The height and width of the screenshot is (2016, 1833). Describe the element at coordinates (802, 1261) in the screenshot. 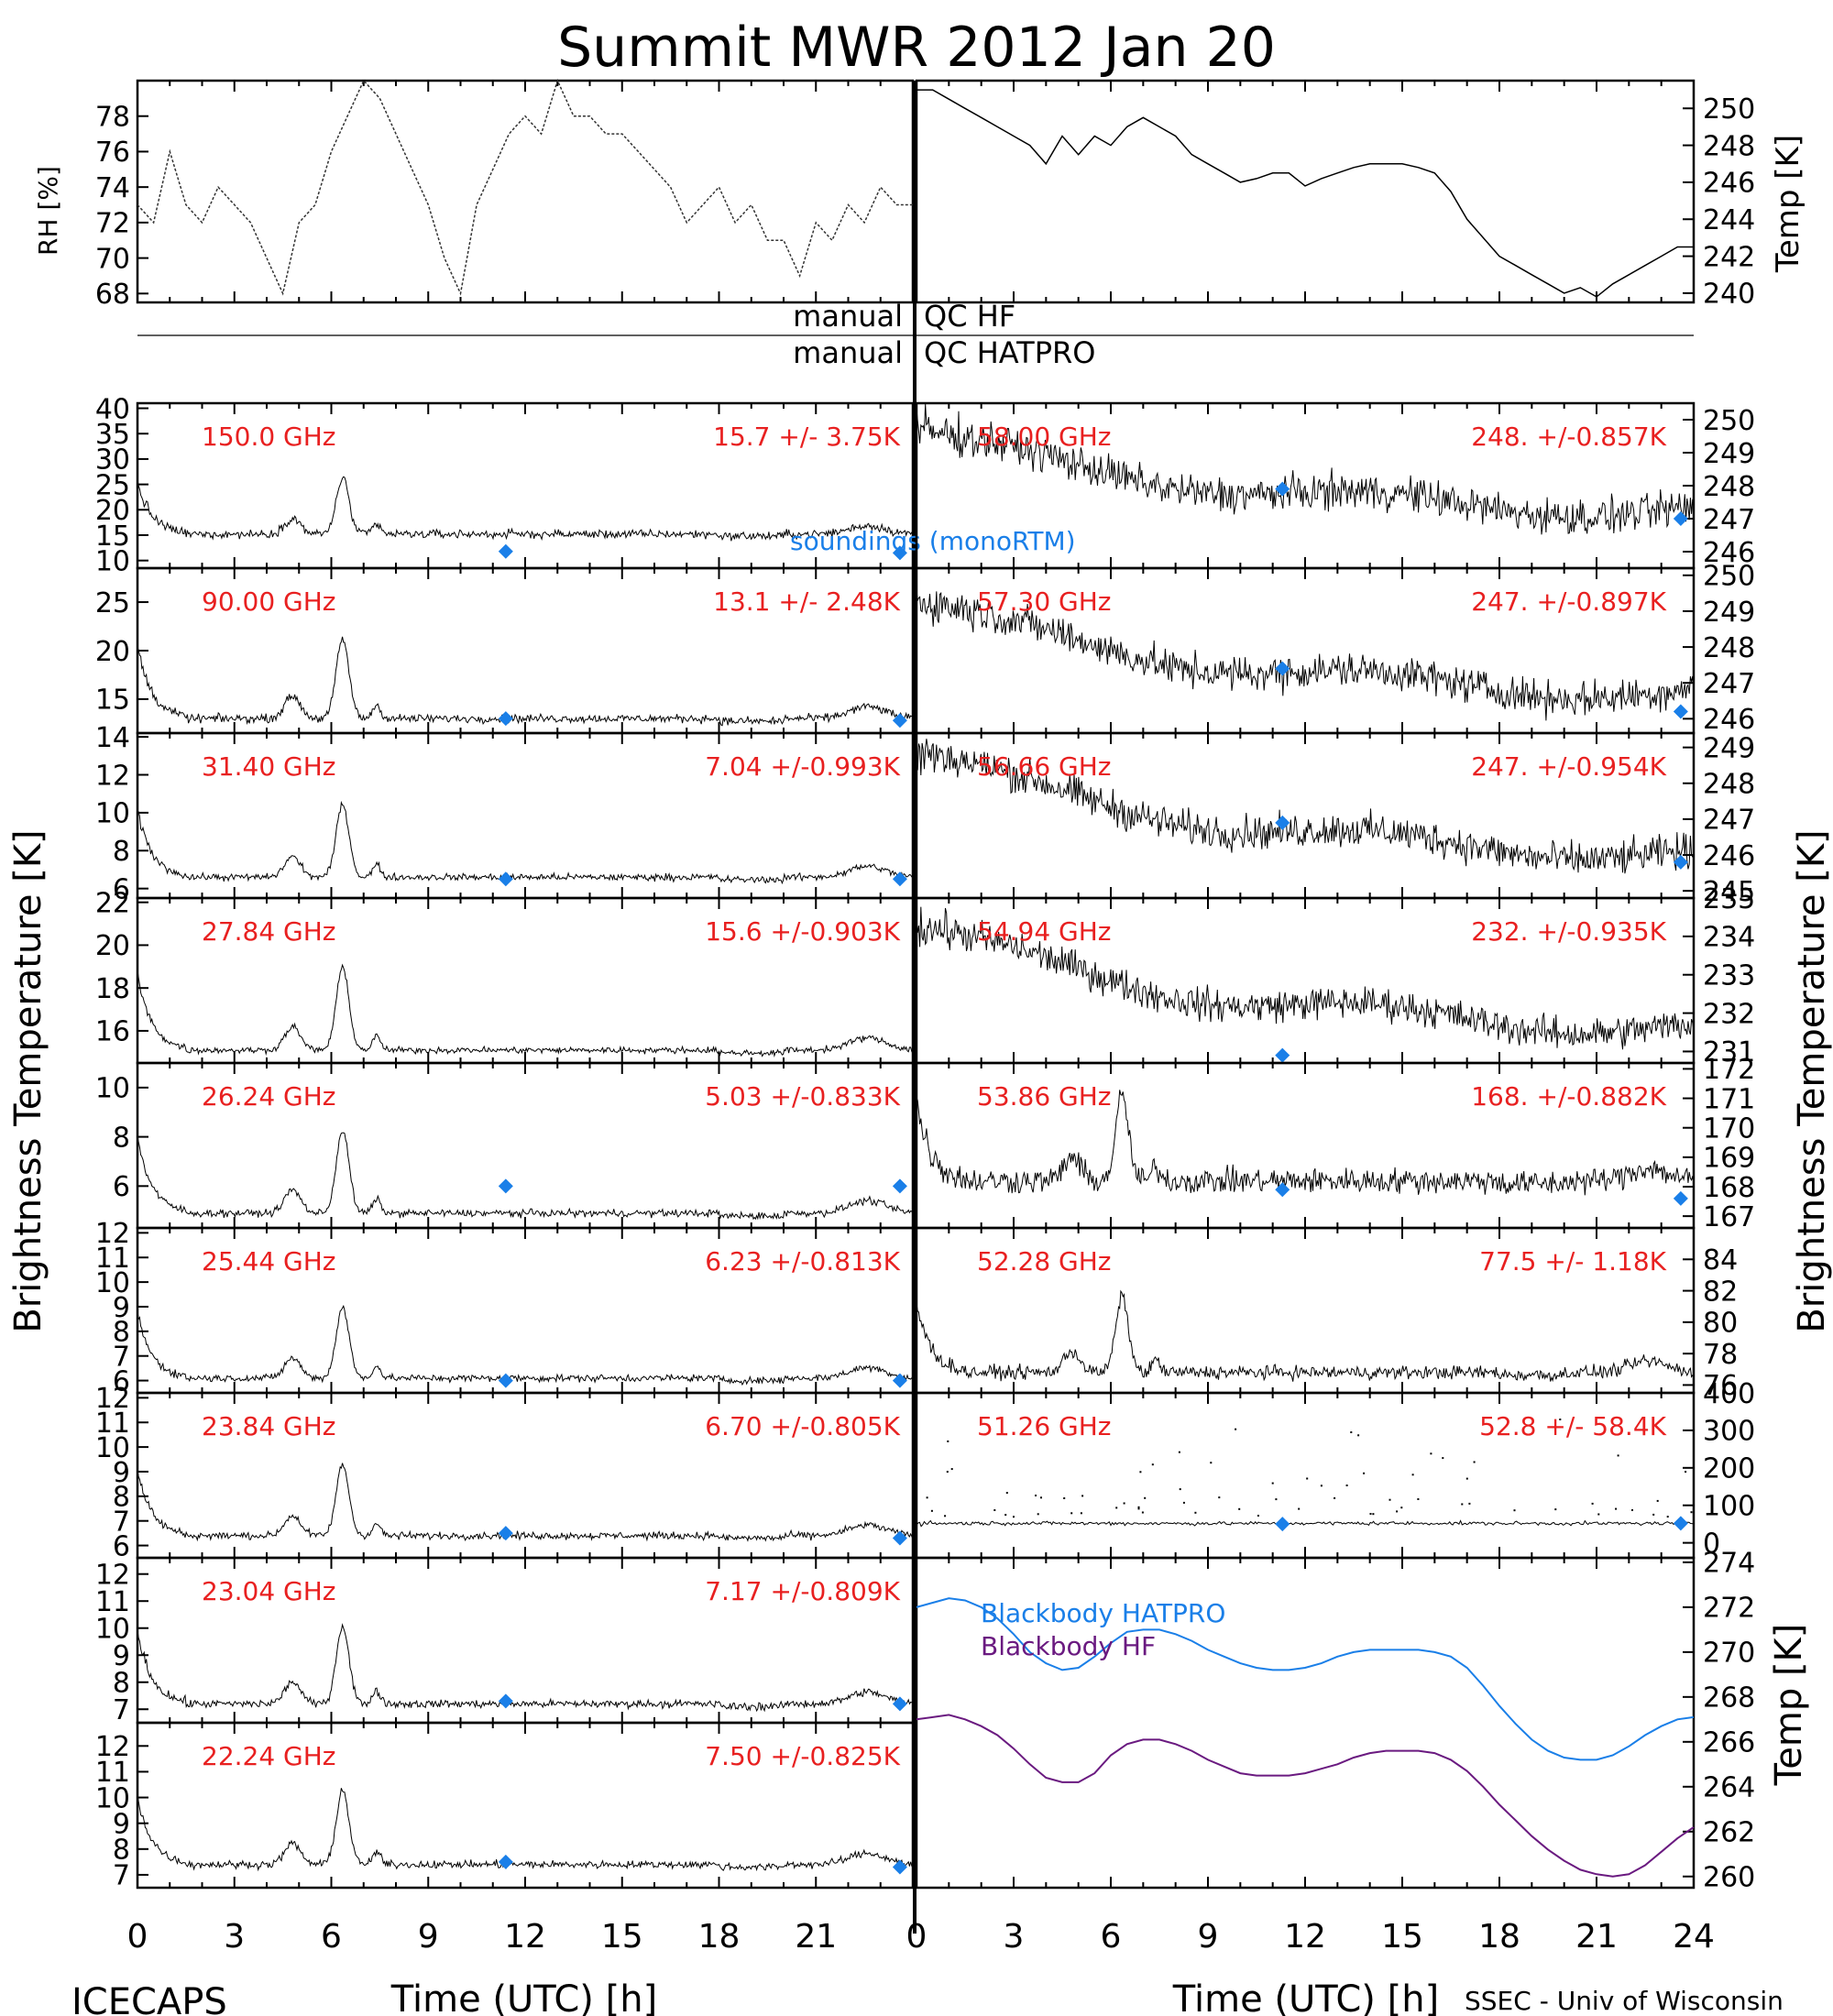

I see `left-ch-5-stat-label: 6.23 +/-0.813K` at that location.